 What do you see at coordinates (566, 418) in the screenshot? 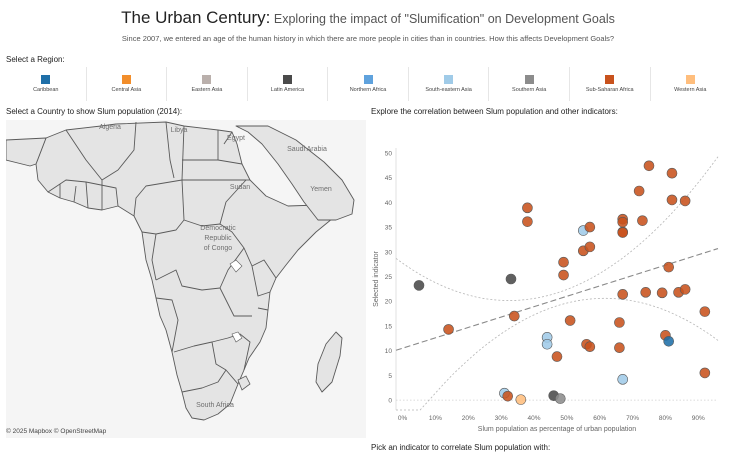
I see `x-tick-label: 50%` at bounding box center [566, 418].